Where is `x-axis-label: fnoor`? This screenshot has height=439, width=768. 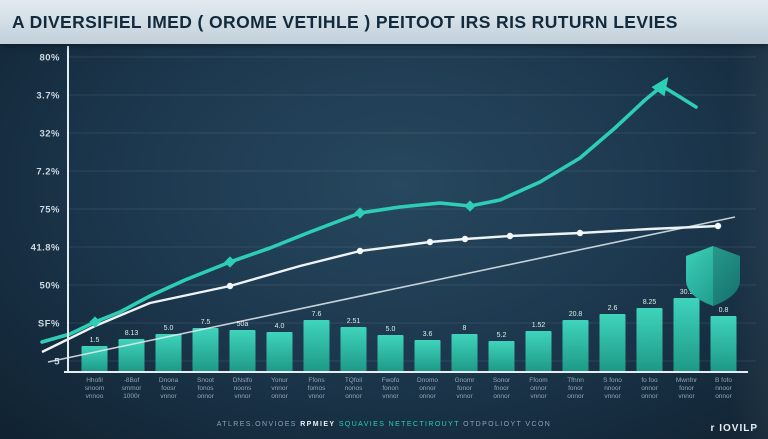 x-axis-label: fnoor is located at coordinates (502, 388).